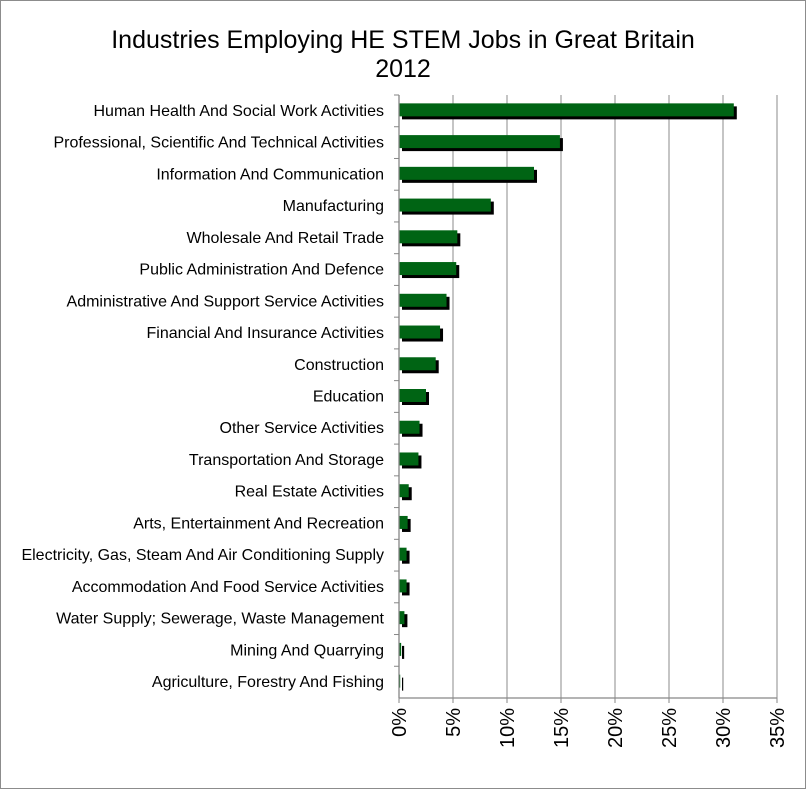 The image size is (806, 793). I want to click on x-tick-label: 20%, so click(616, 728).